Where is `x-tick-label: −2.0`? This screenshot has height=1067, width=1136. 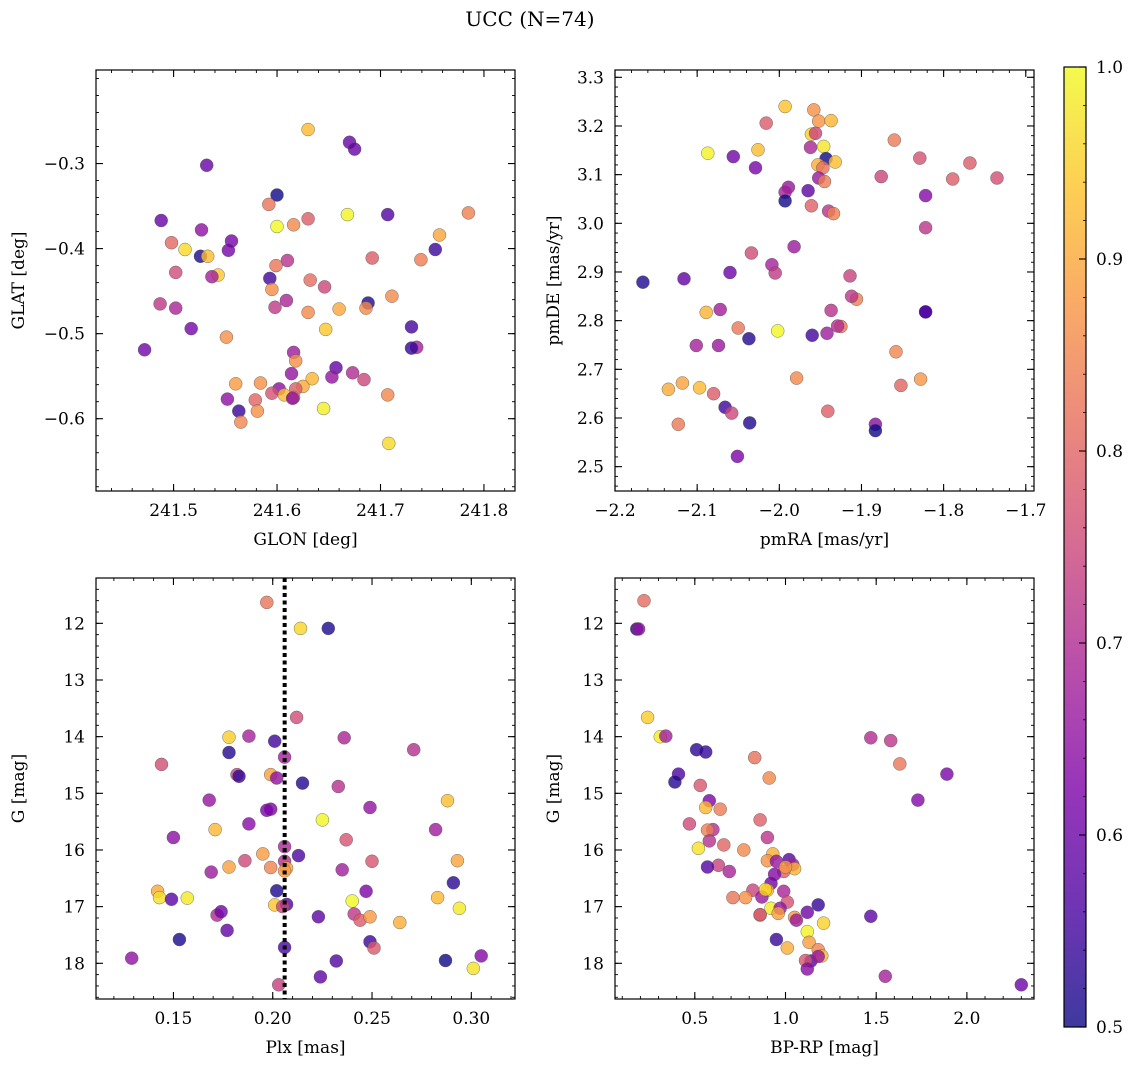 x-tick-label: −2.0 is located at coordinates (779, 511).